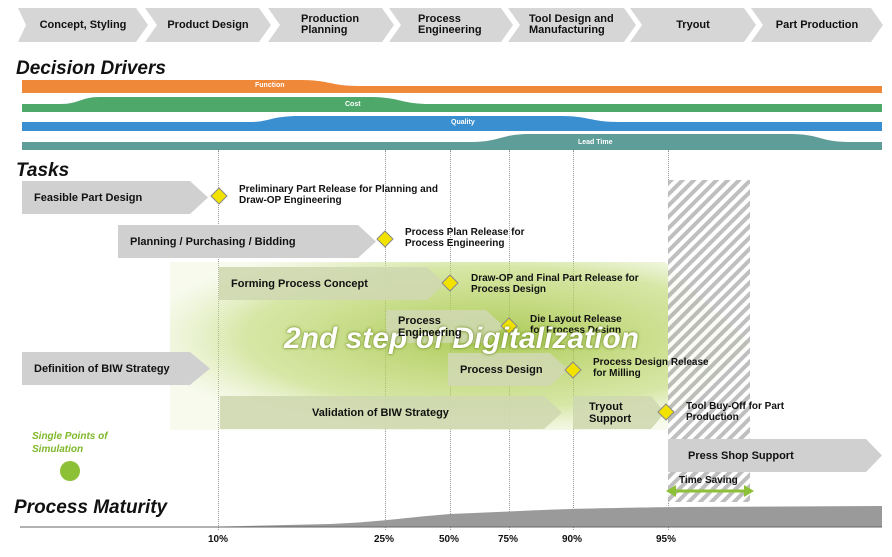 The width and height of the screenshot is (892, 557). What do you see at coordinates (247, 241) in the screenshot?
I see `task-planning-purchasing-bidding: Planning / Purchasing / Bidding` at bounding box center [247, 241].